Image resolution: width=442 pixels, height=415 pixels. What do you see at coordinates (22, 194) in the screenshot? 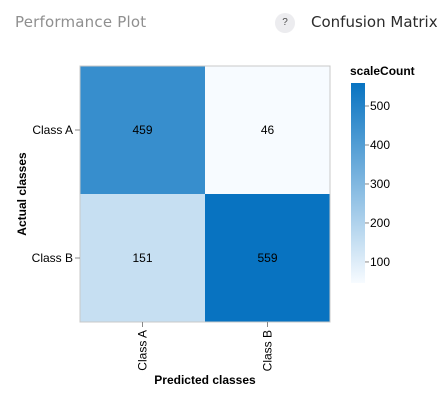
I see `y-axis-title: Actual classes` at bounding box center [22, 194].